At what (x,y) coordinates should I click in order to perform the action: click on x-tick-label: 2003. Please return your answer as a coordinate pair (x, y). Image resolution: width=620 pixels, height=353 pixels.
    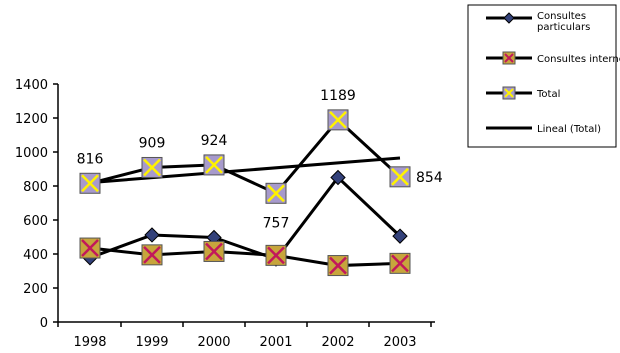
    Looking at the image, I should click on (399, 342).